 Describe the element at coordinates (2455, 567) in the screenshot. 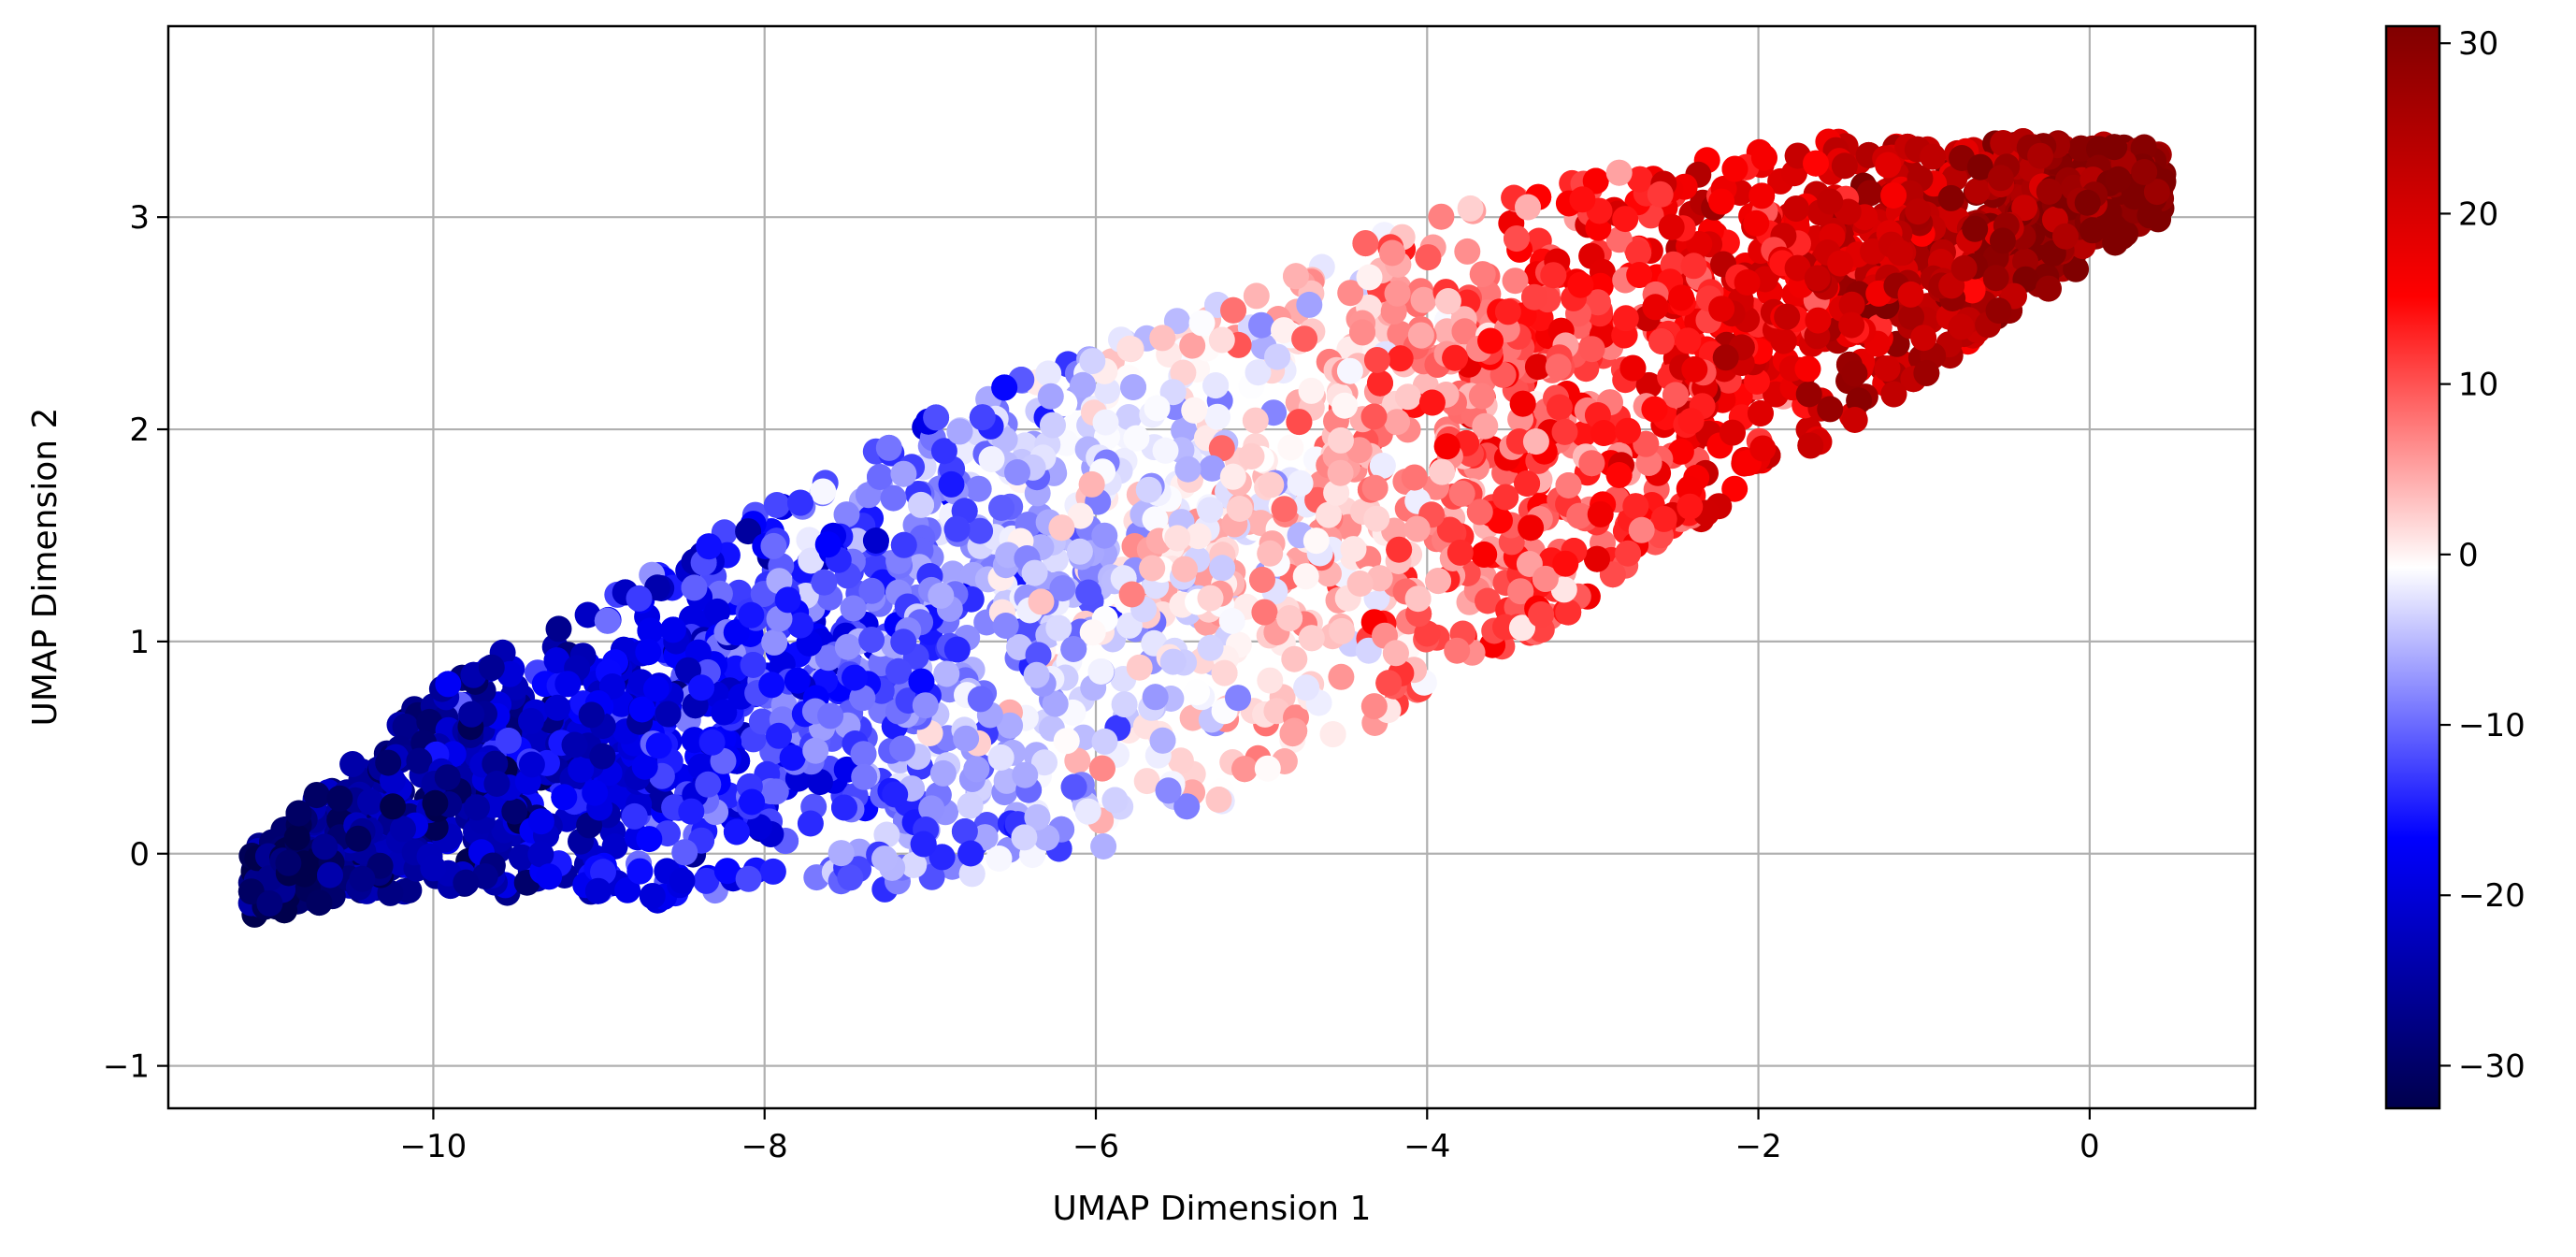

I see `colorbar: −30 −20 −10 0 10 20 30` at that location.